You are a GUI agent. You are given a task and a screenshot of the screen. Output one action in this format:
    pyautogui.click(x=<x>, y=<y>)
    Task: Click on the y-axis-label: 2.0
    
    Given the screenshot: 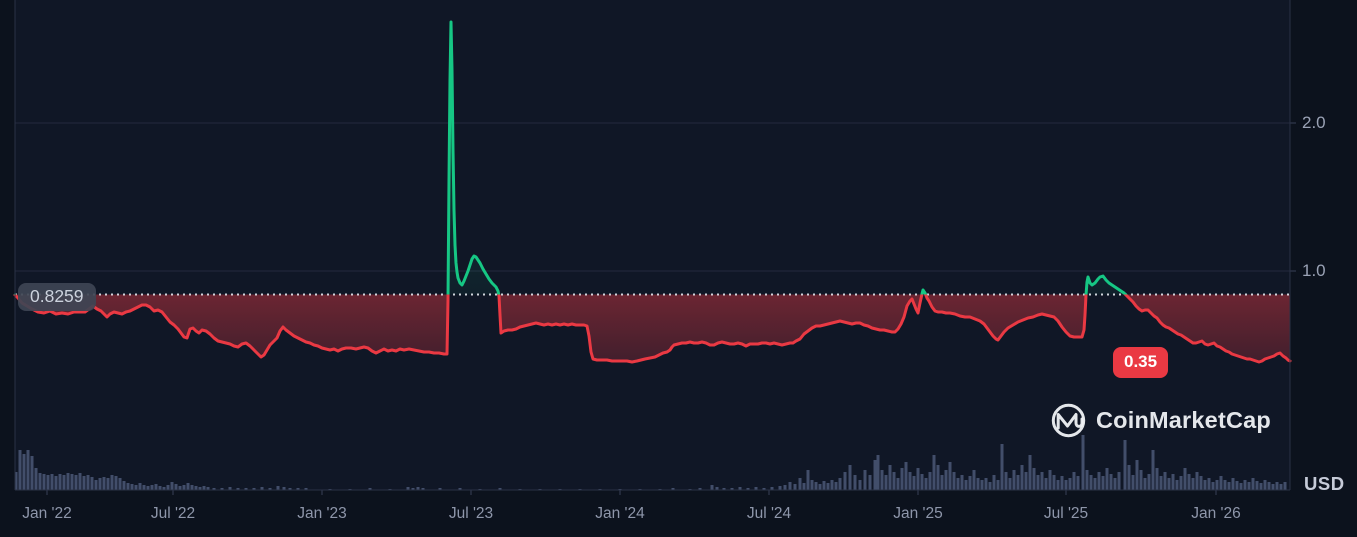 What is the action you would take?
    pyautogui.click(x=1314, y=122)
    